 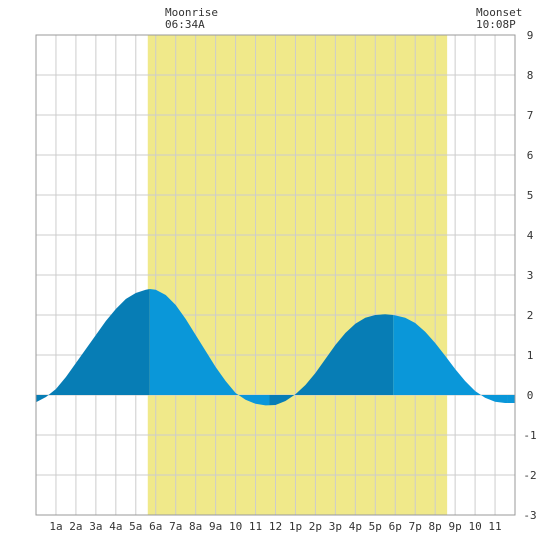 I want to click on moonrise-time: 06:34A, so click(x=185, y=24).